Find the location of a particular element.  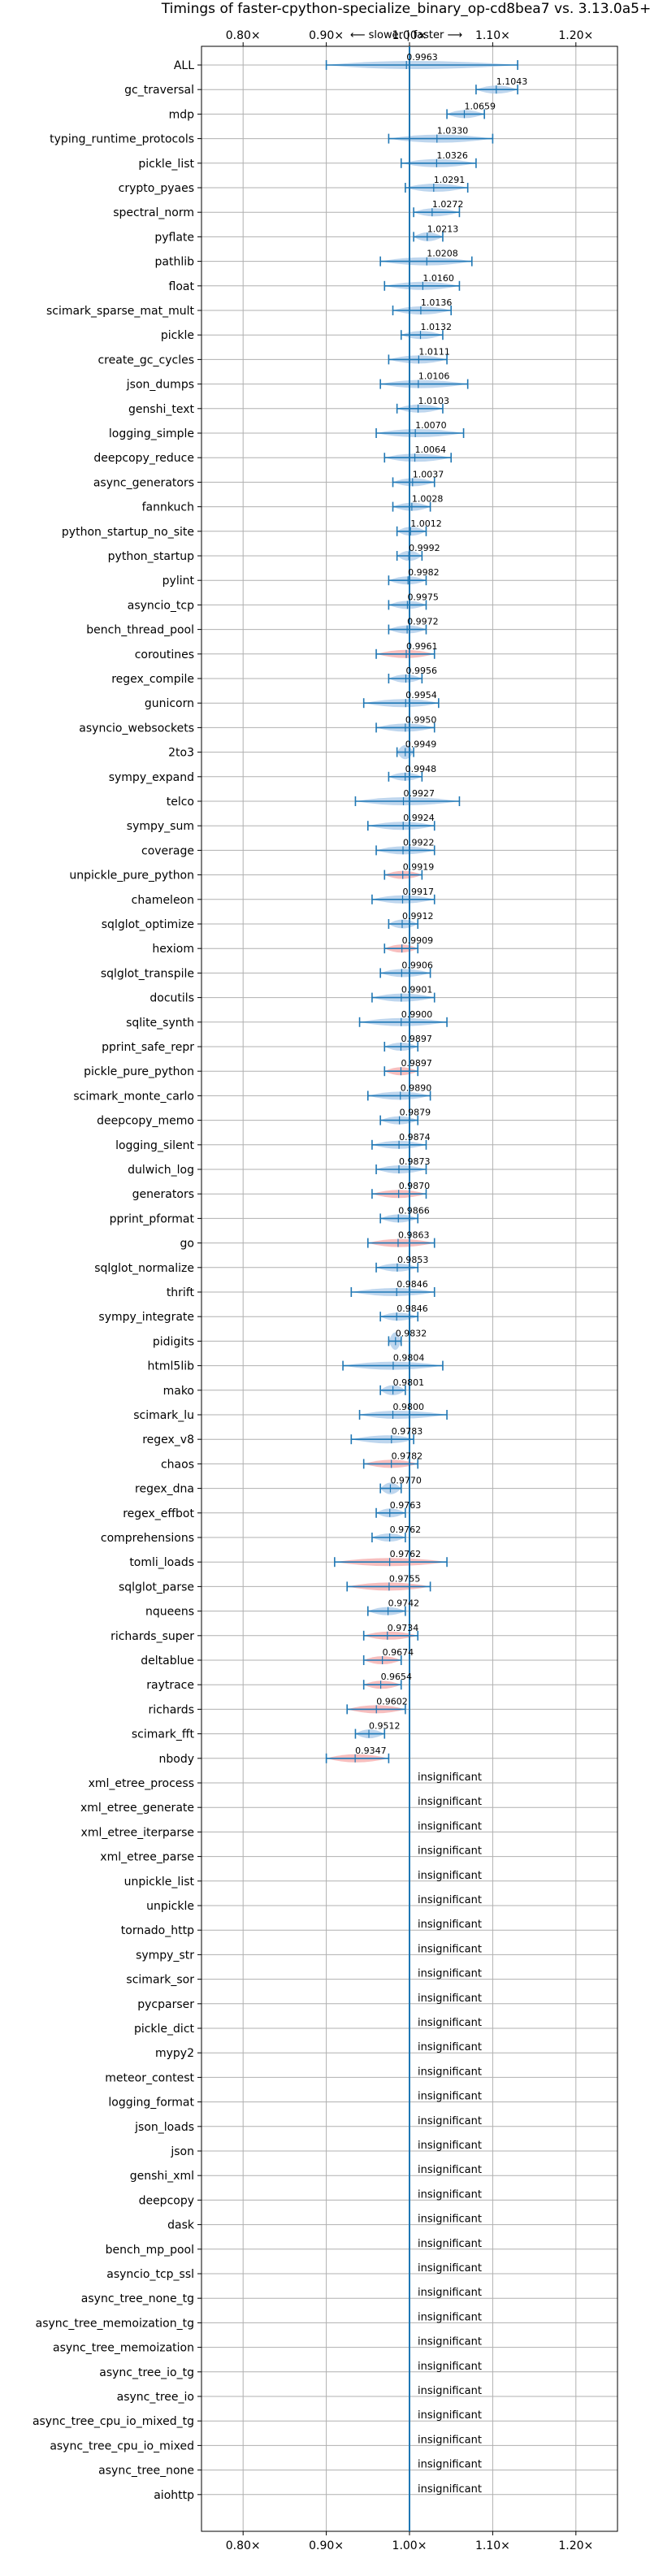

benchmark-label: bench_mp_pool is located at coordinates (150, 2250).